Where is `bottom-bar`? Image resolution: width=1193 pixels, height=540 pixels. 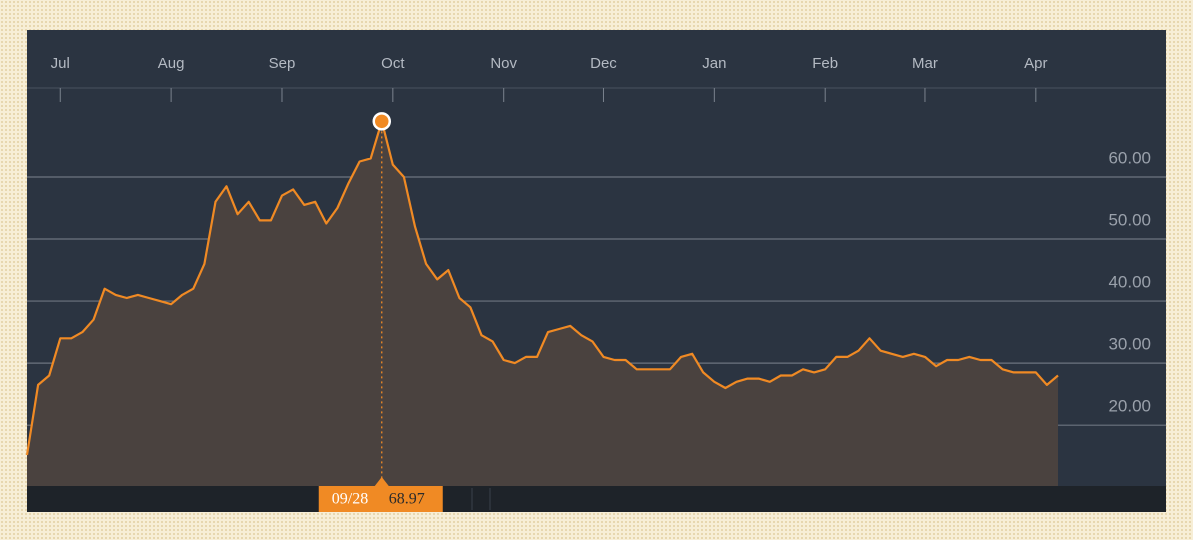
bottom-bar is located at coordinates (596, 499).